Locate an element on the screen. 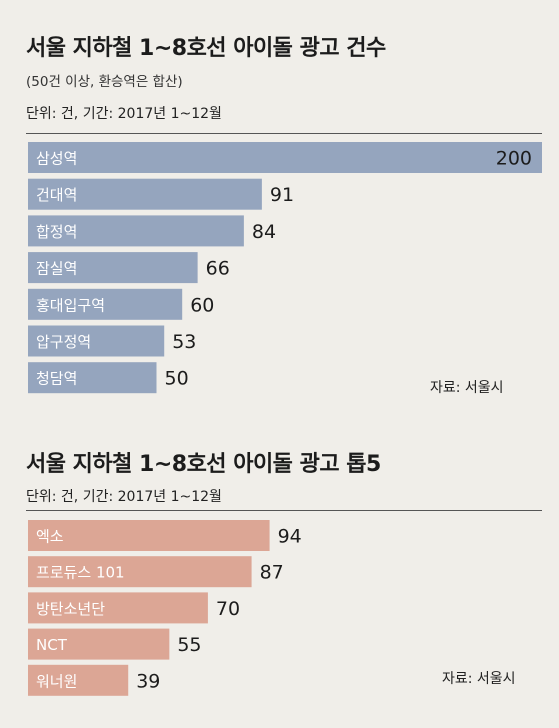 This screenshot has width=559, height=728. chart1-category-label: 청담역 is located at coordinates (56, 379).